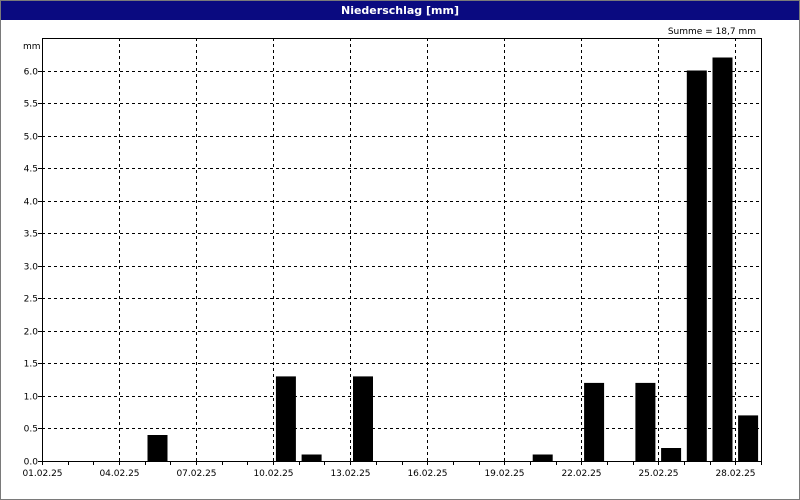  What do you see at coordinates (32, 47) in the screenshot?
I see `y-axis-label: mm` at bounding box center [32, 47].